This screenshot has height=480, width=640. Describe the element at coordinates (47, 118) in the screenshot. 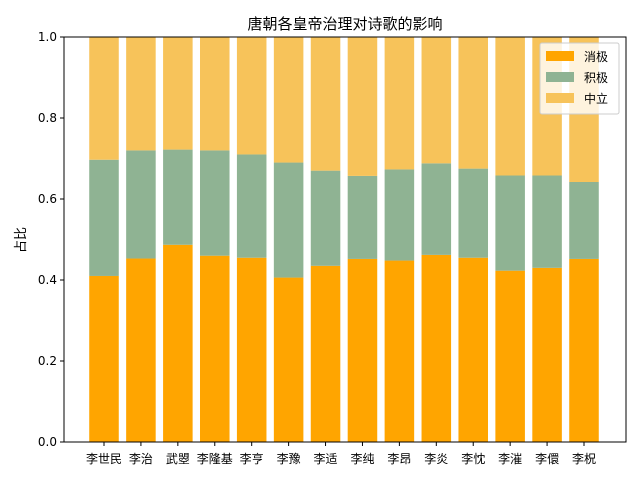

I see `y-tick-label: 0.8` at that location.